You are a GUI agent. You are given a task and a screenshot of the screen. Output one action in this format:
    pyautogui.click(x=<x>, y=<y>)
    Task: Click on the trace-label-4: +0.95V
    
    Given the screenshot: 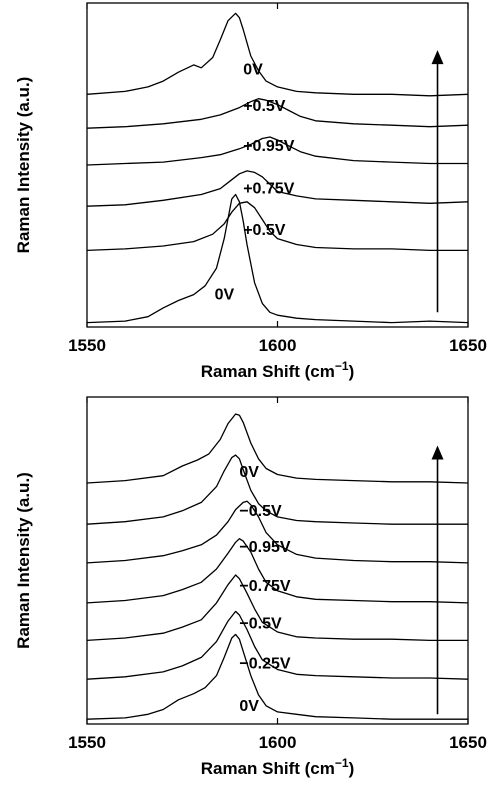 What is the action you would take?
    pyautogui.click(x=268, y=146)
    